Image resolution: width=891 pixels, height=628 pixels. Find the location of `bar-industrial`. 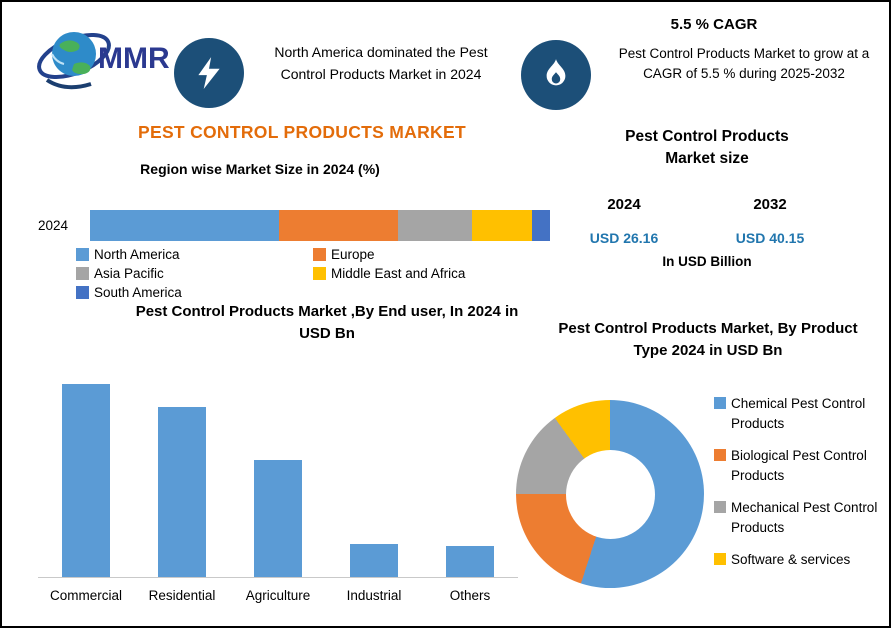

bar-industrial is located at coordinates (374, 560).